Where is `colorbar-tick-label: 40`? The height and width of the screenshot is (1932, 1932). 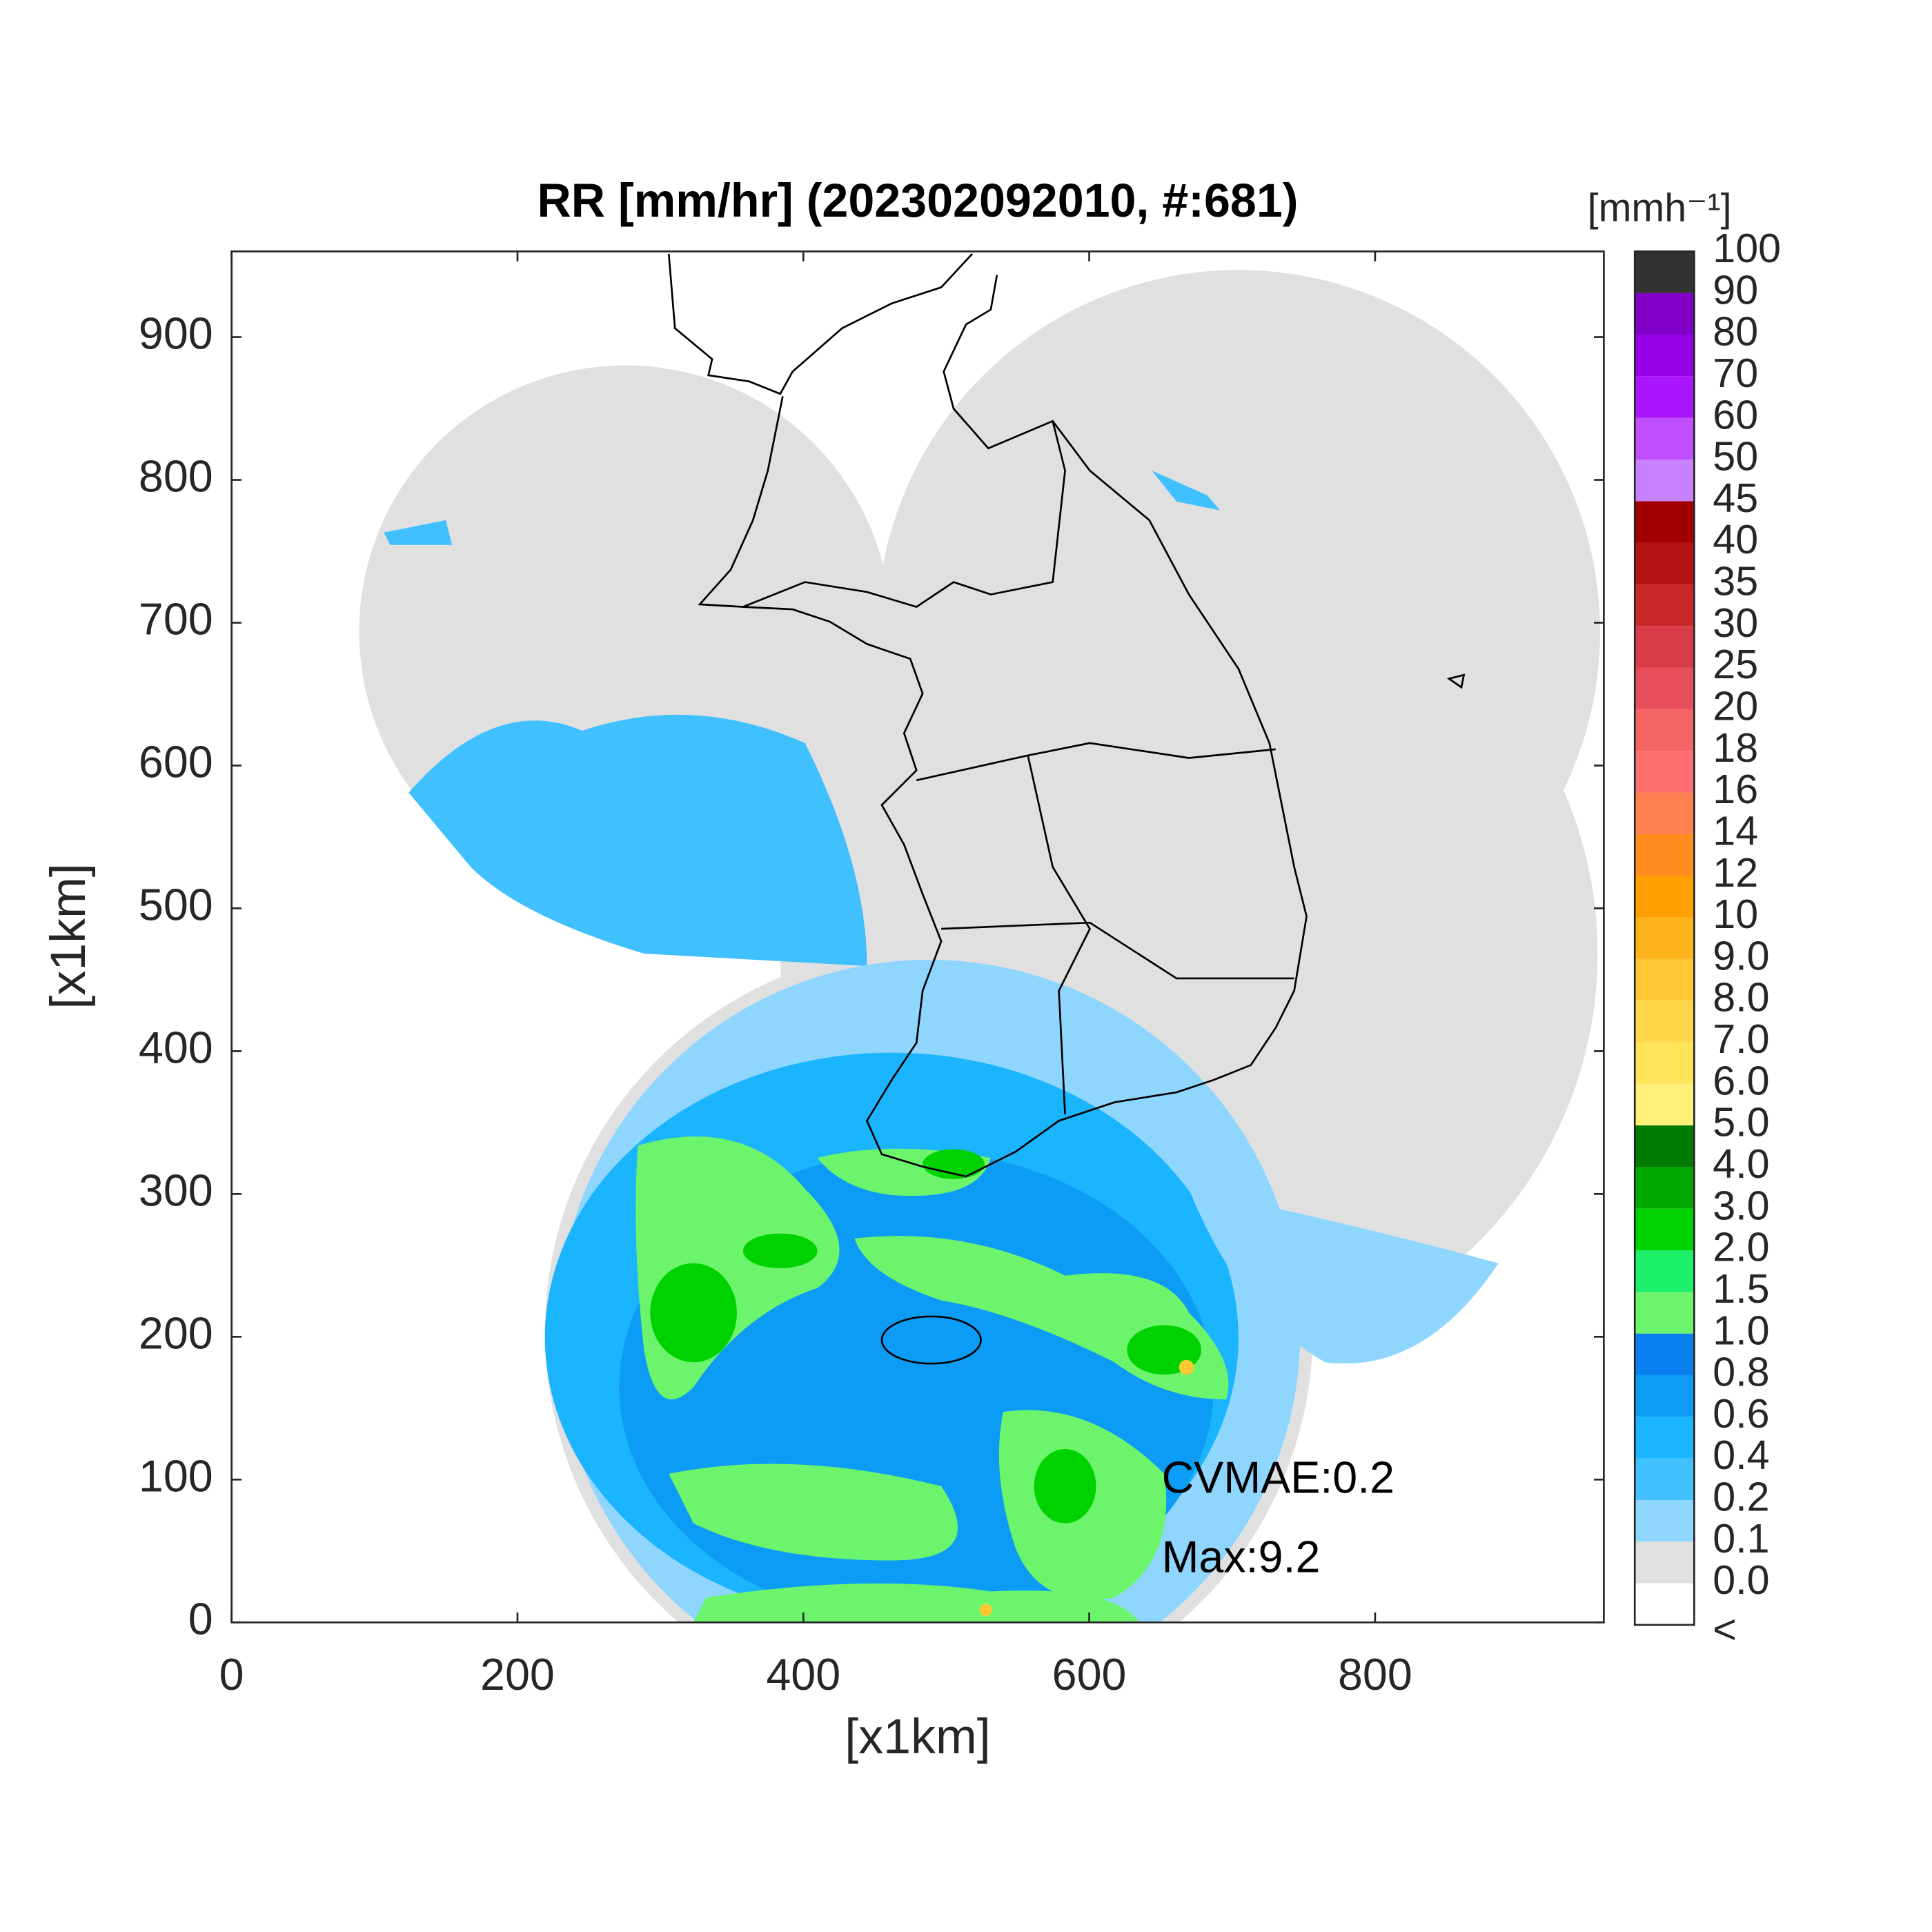 colorbar-tick-label: 40 is located at coordinates (1735, 539).